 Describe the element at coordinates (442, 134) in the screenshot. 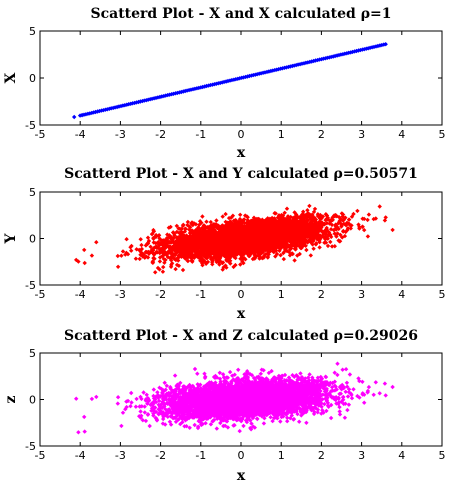

I see `x-tick-label: 5` at that location.